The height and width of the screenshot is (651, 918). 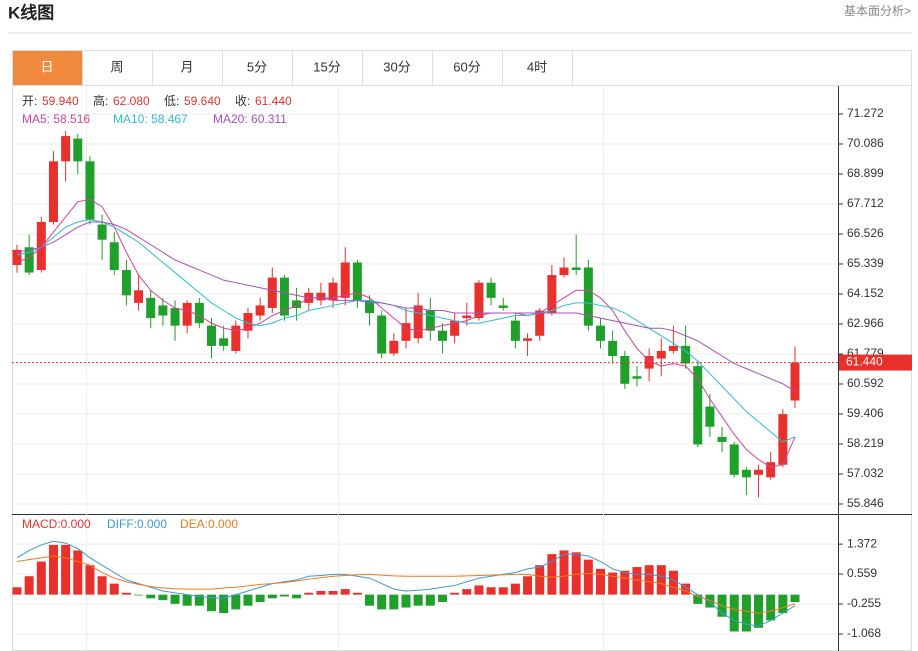 I want to click on tab-label: 日, so click(x=46, y=66).